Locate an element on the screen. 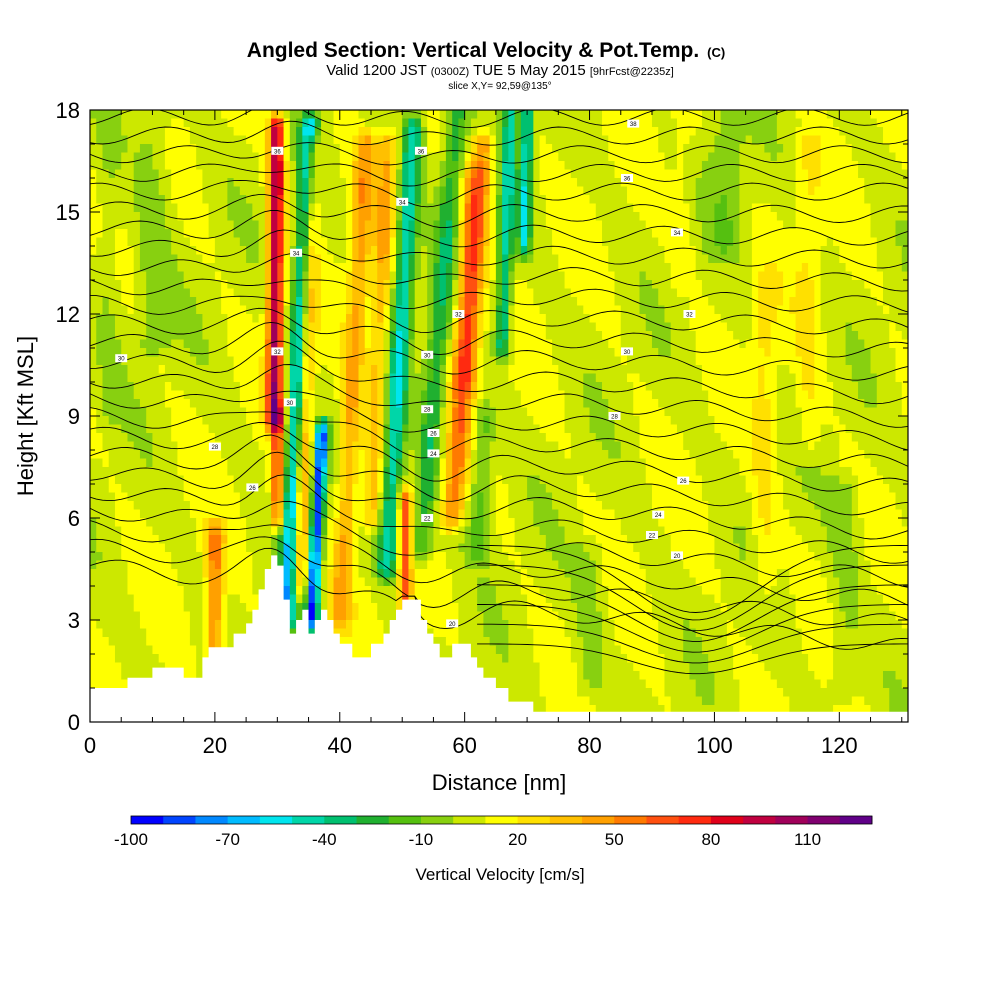 The width and height of the screenshot is (1000, 1000). colorbar-segment is located at coordinates (373, 820).